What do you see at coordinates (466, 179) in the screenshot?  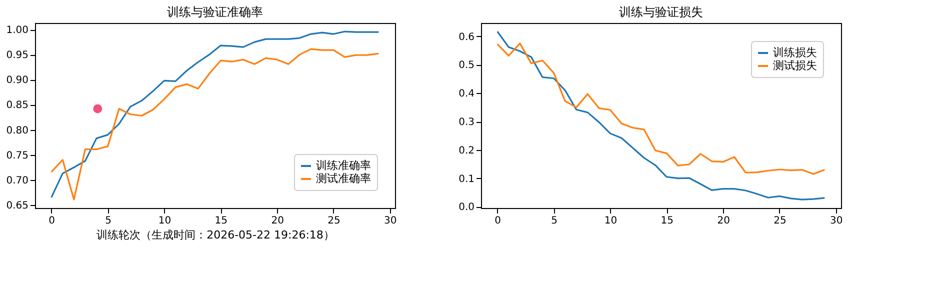 I see `y-tick-label: 0.1` at bounding box center [466, 179].